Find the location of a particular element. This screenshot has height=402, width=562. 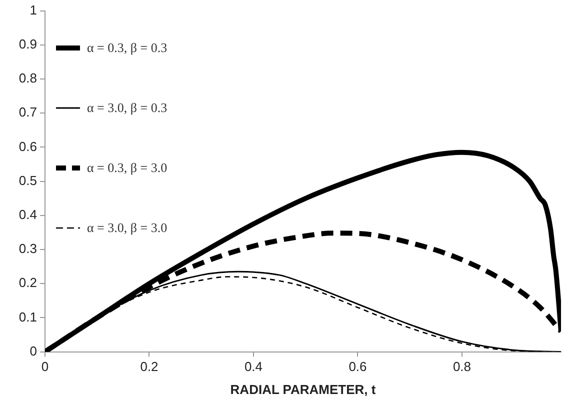

y-tick-label: 0.6 is located at coordinates (27, 146).